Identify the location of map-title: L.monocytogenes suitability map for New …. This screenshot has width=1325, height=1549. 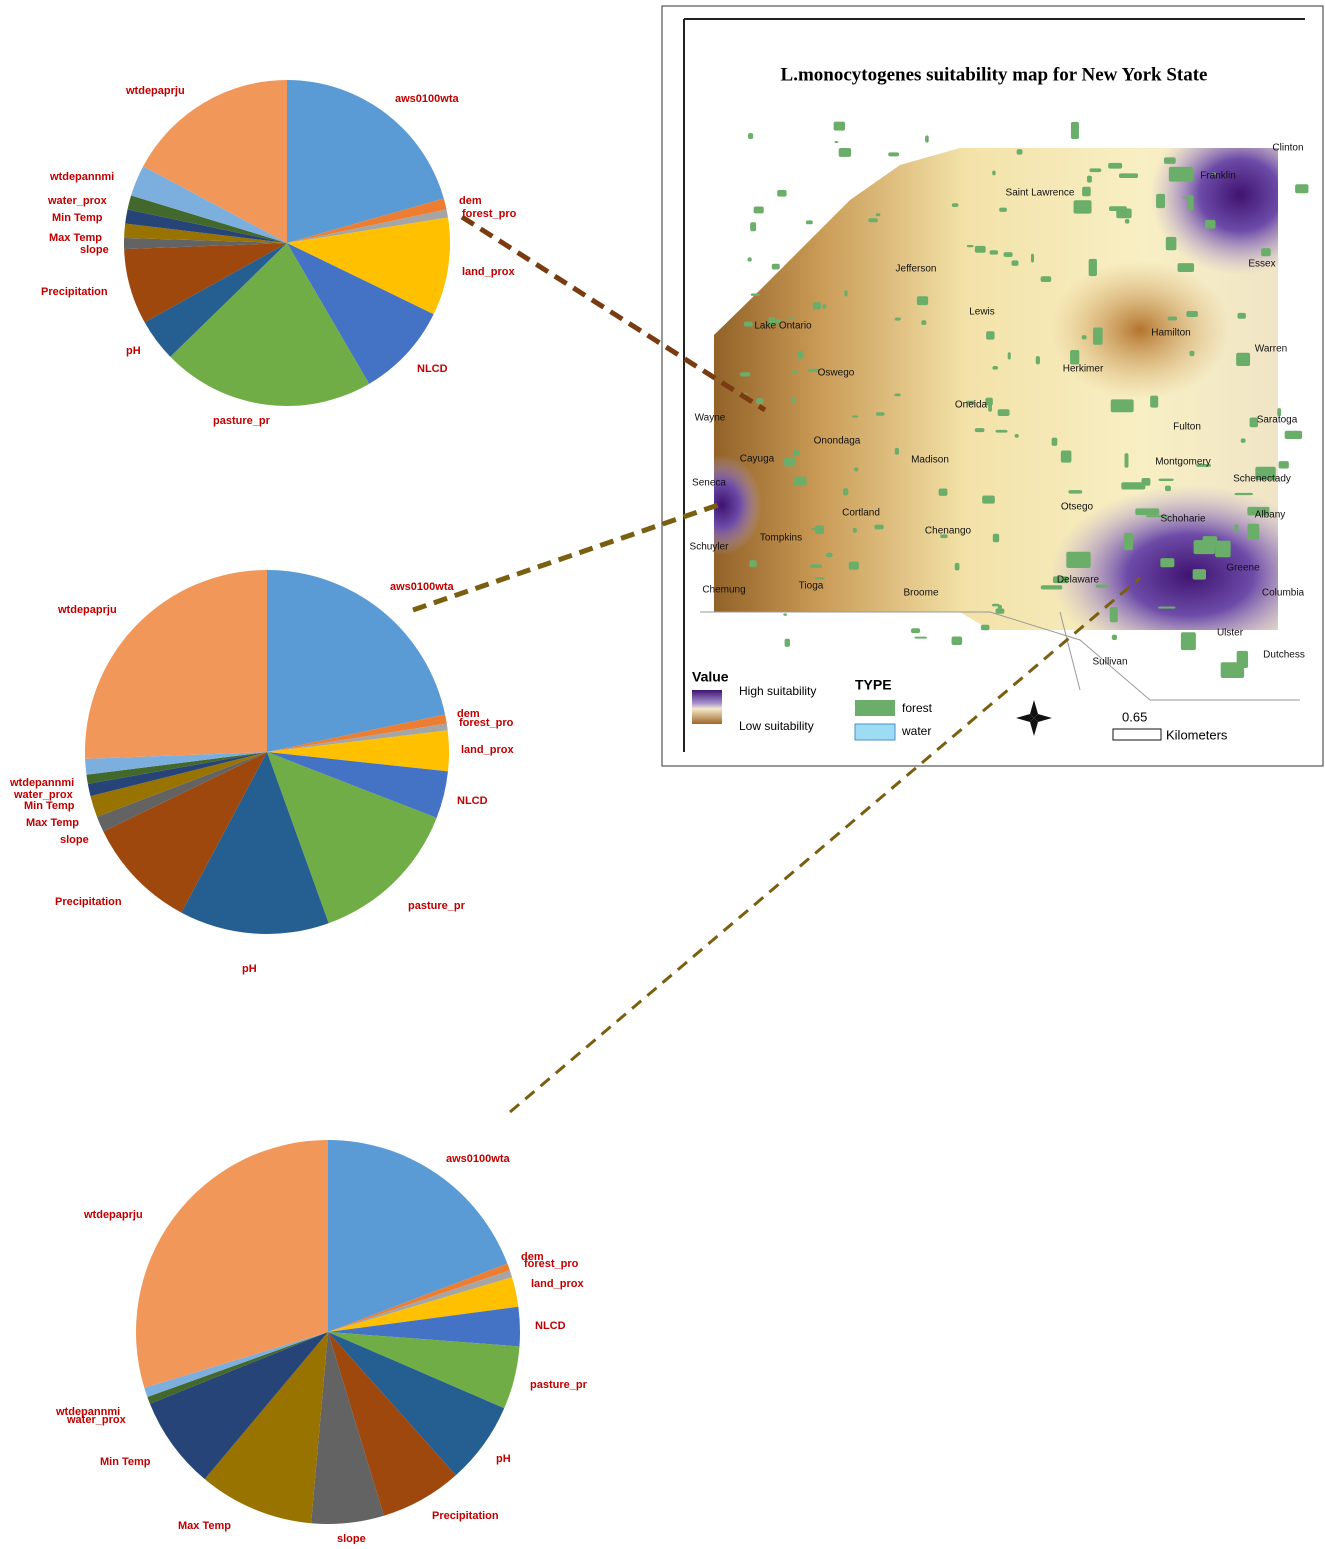
(994, 74).